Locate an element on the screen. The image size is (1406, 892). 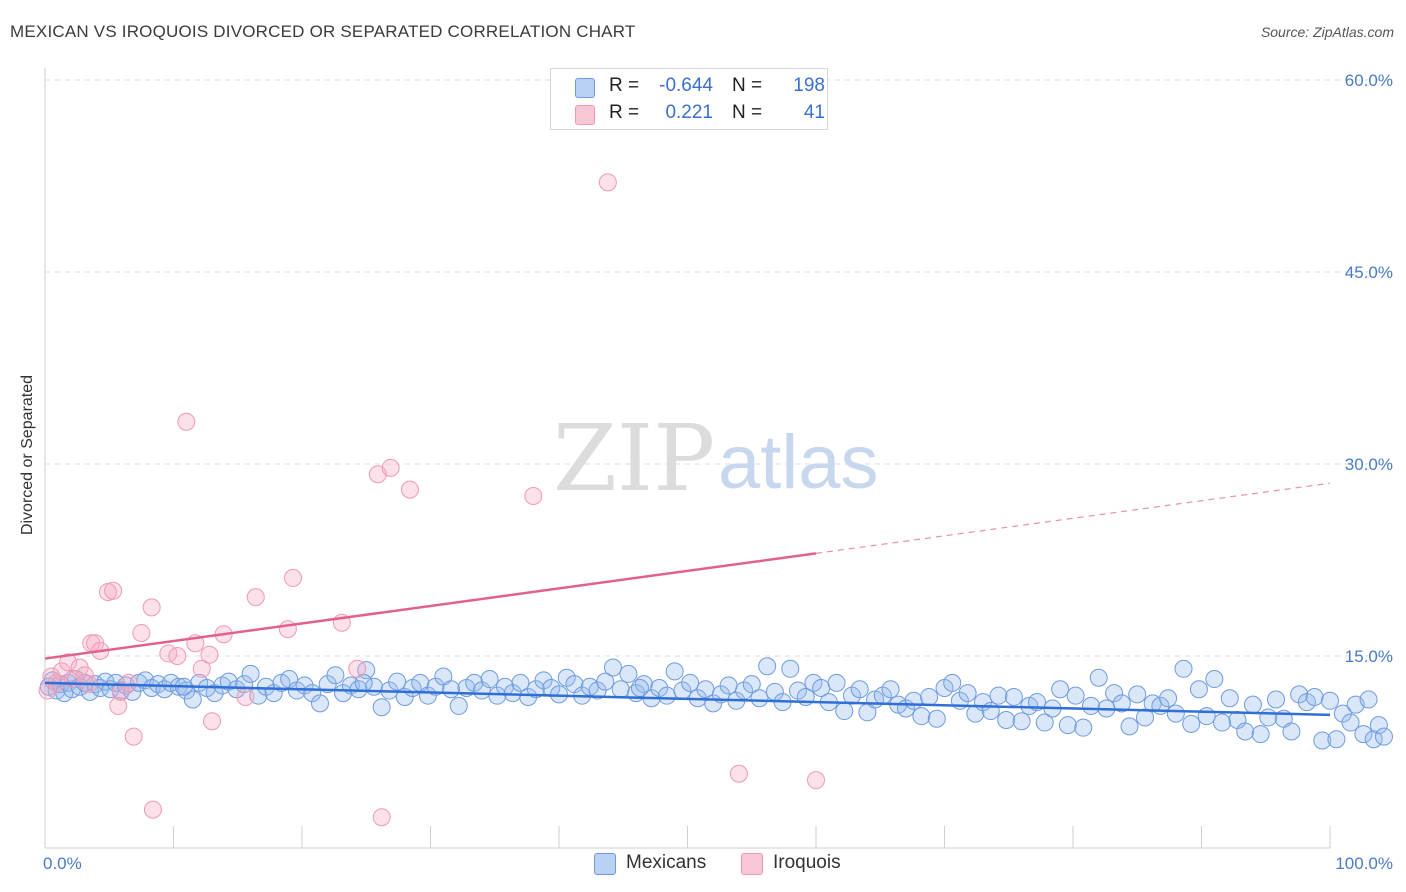
n-value: 41 is located at coordinates (814, 112).